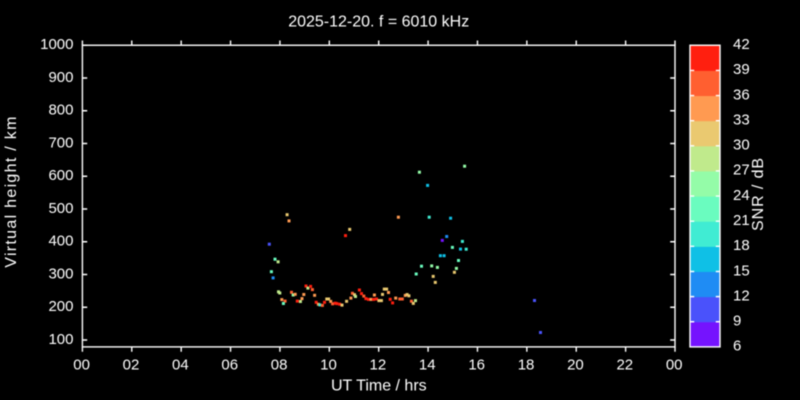 Image resolution: width=800 pixels, height=400 pixels. Describe the element at coordinates (60, 77) in the screenshot. I see `svg-text: 900` at that location.